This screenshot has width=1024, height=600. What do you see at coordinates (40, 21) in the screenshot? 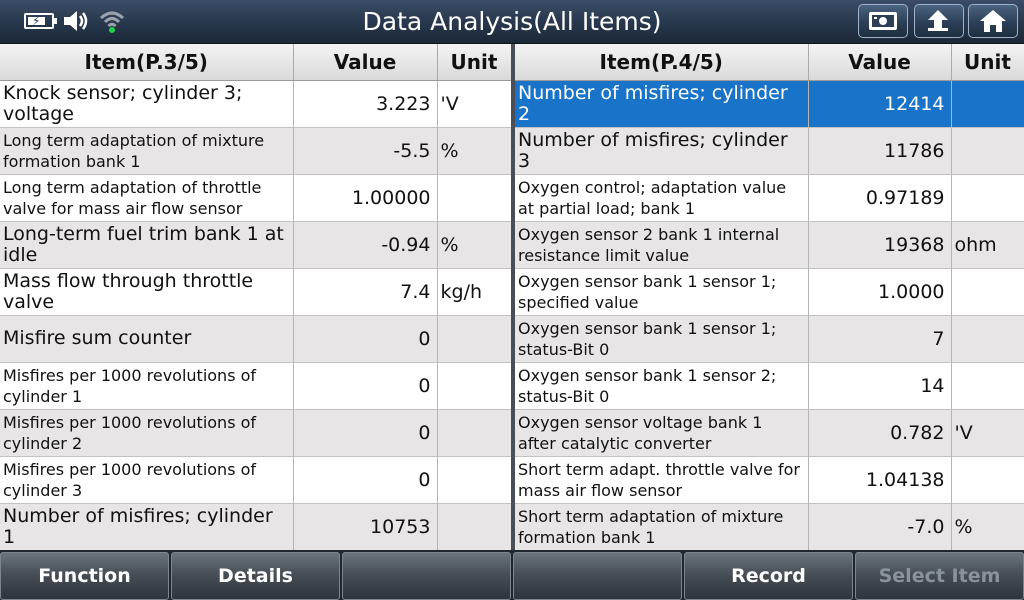
I see `battery-charging-icon: ⚡` at bounding box center [40, 21].